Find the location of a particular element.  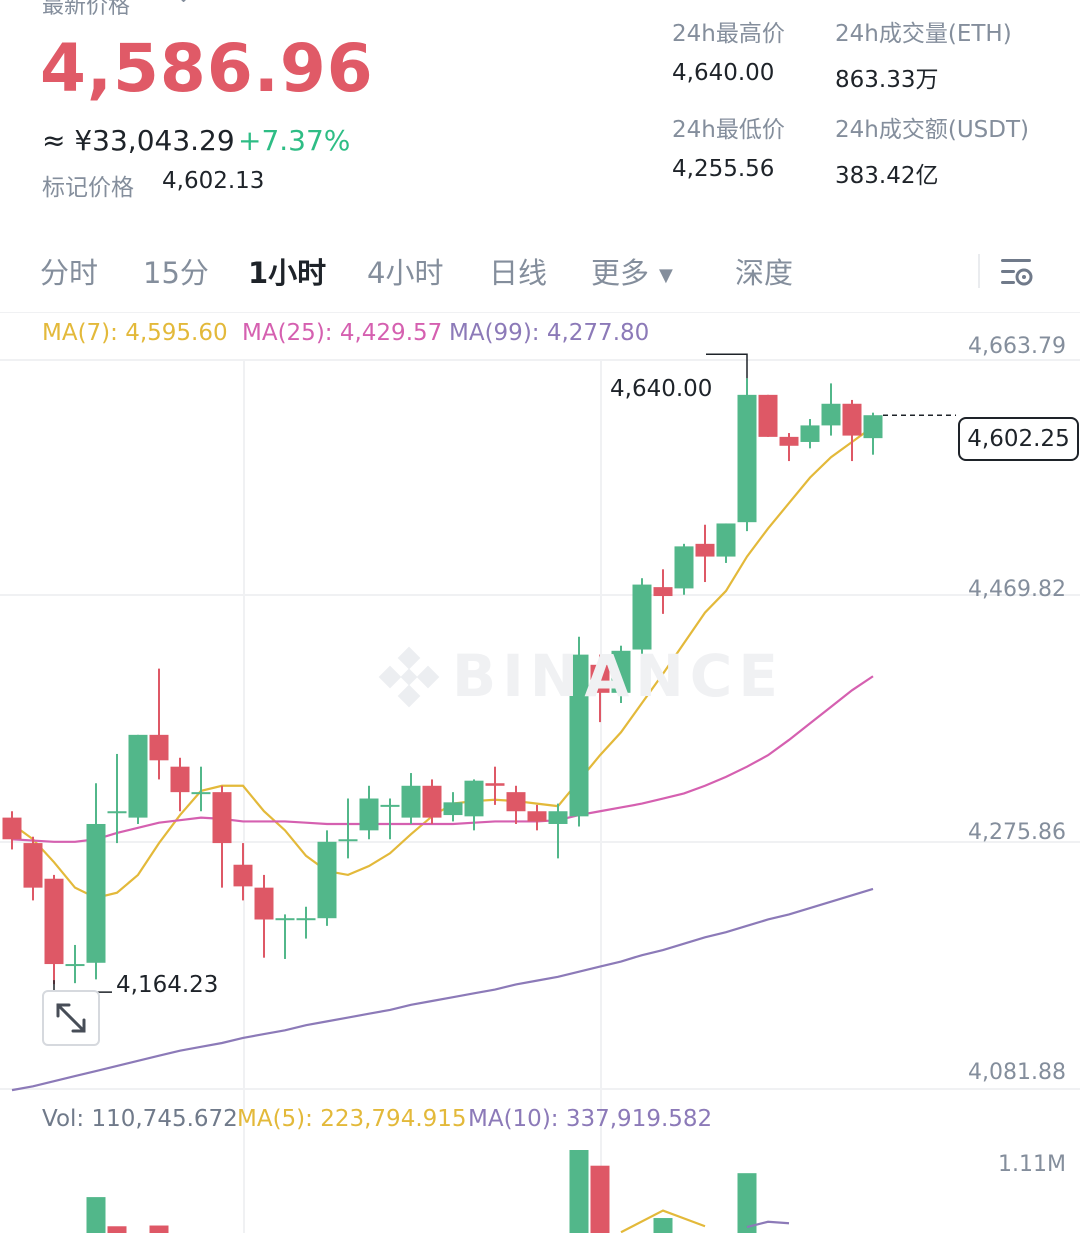

tab-15m: 15分 is located at coordinates (176, 273).